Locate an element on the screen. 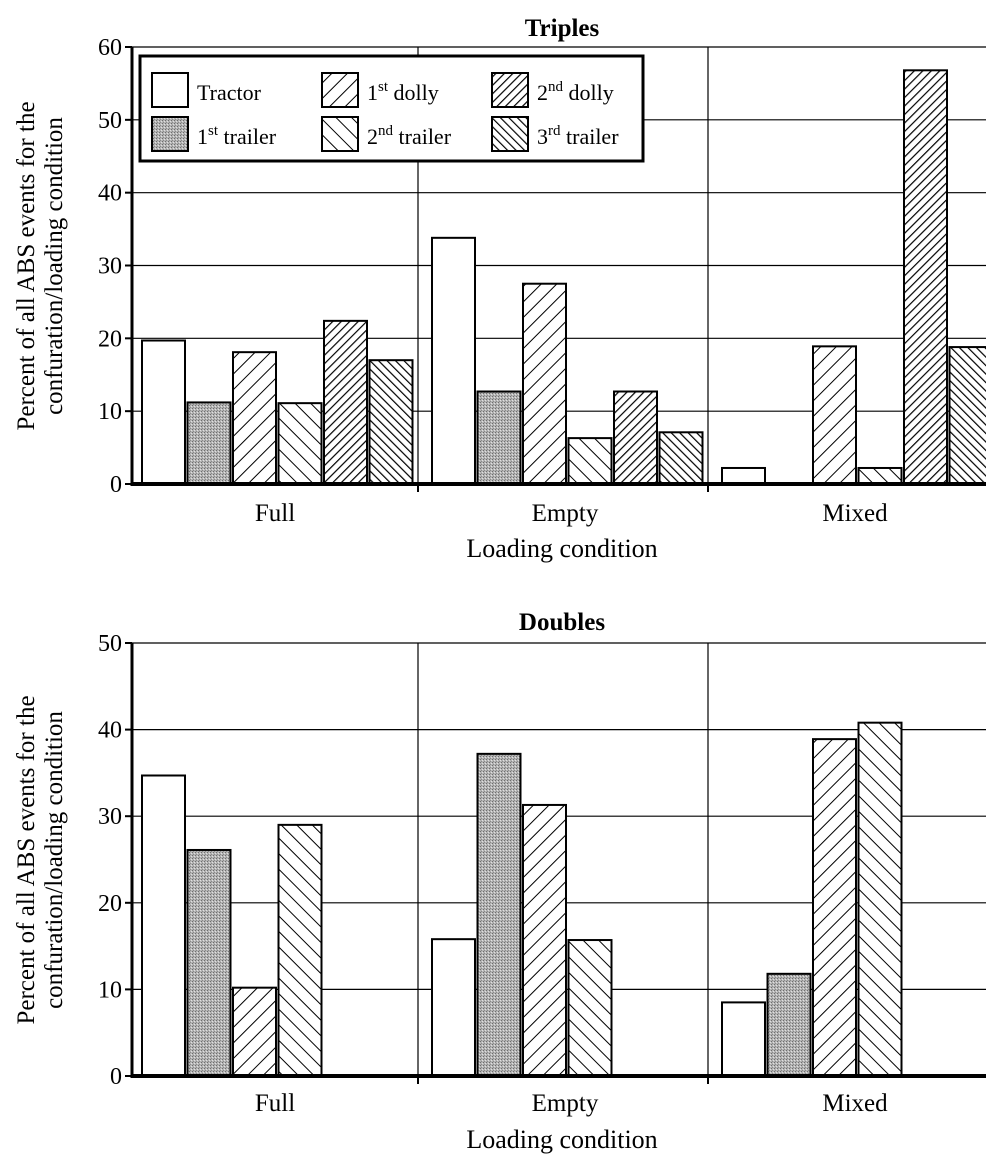 This screenshot has width=986, height=1160. y-tick-labels: 0 10 20 30 40 50 is located at coordinates (110, 860).